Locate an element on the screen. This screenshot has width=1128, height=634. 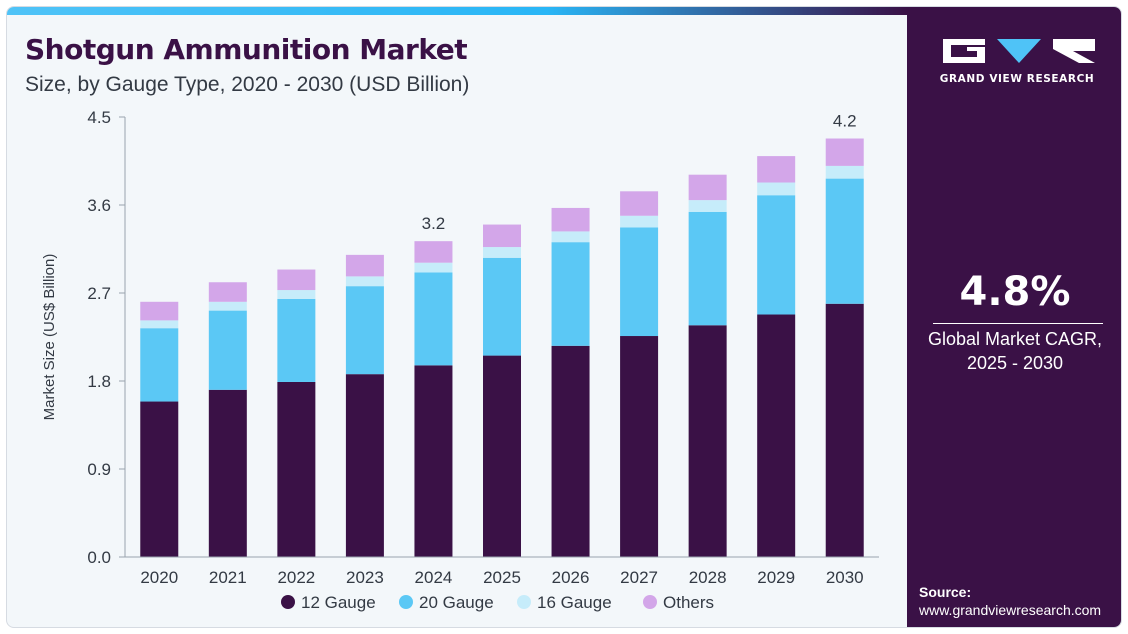
legend-item-12-gauge: 12 Gauge is located at coordinates (328, 602).